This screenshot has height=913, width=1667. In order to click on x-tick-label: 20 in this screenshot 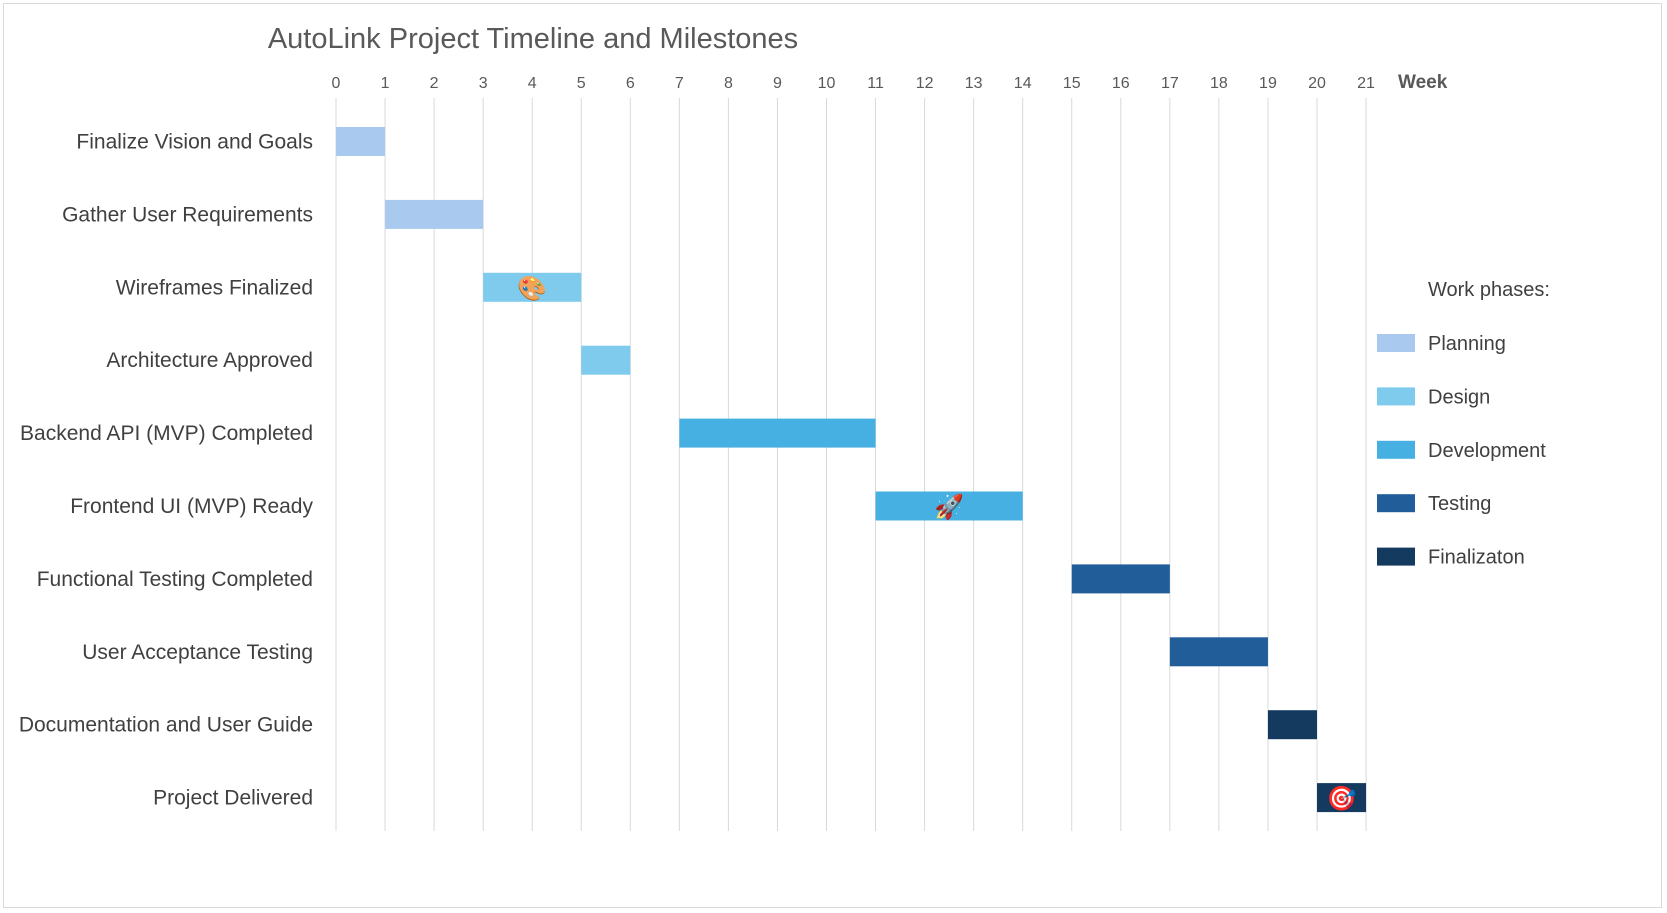, I will do `click(1317, 83)`.